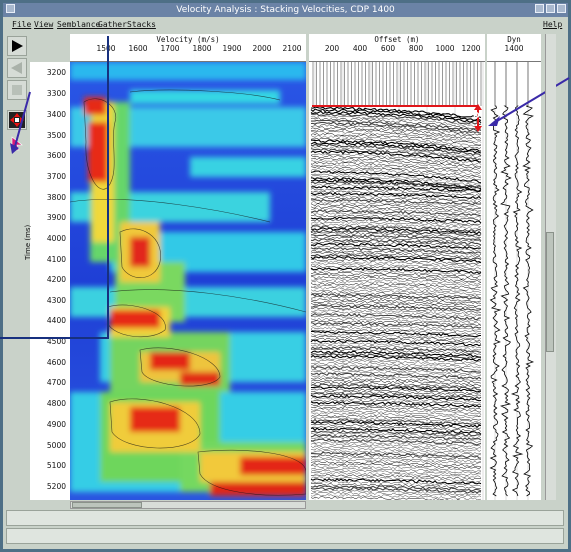 The image size is (571, 552). Describe the element at coordinates (388, 48) in the screenshot. I see `offset-tick: 600` at that location.